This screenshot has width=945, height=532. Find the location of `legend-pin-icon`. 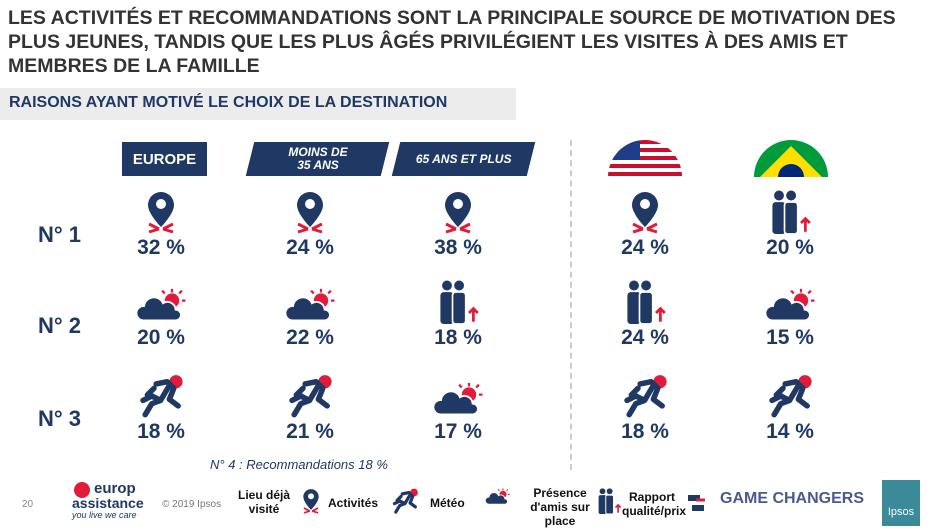

legend-pin-icon is located at coordinates (311, 503).